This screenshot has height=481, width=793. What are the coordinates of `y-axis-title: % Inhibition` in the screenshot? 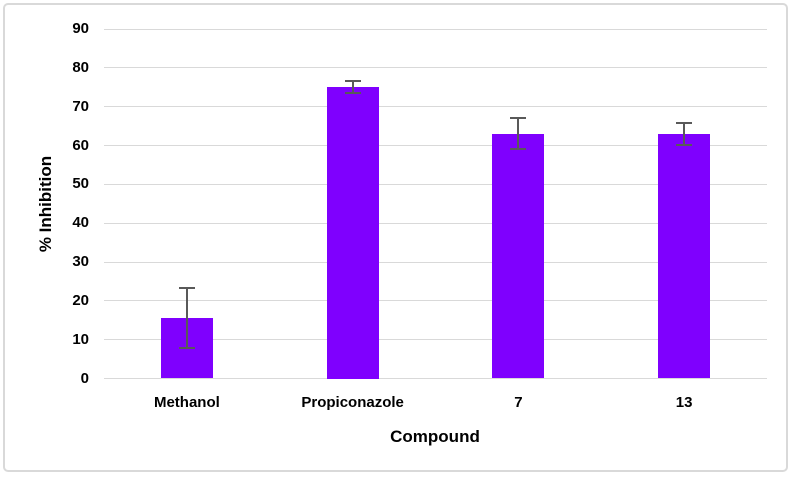 It's located at (45, 204).